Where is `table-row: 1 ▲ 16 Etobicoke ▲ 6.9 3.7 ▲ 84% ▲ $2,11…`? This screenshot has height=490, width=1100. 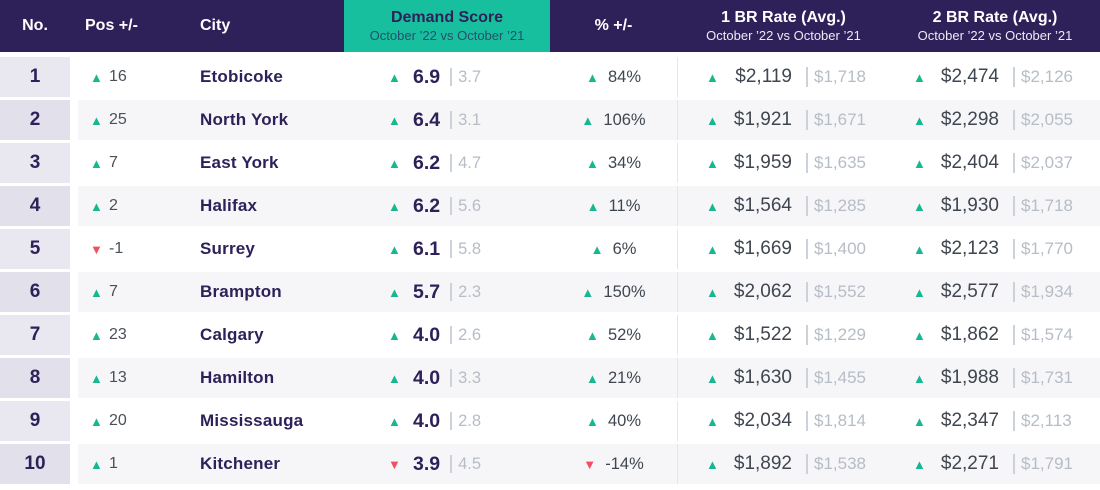 table-row: 1 ▲ 16 Etobicoke ▲ 6.9 3.7 ▲ 84% ▲ $2,11… is located at coordinates (550, 77).